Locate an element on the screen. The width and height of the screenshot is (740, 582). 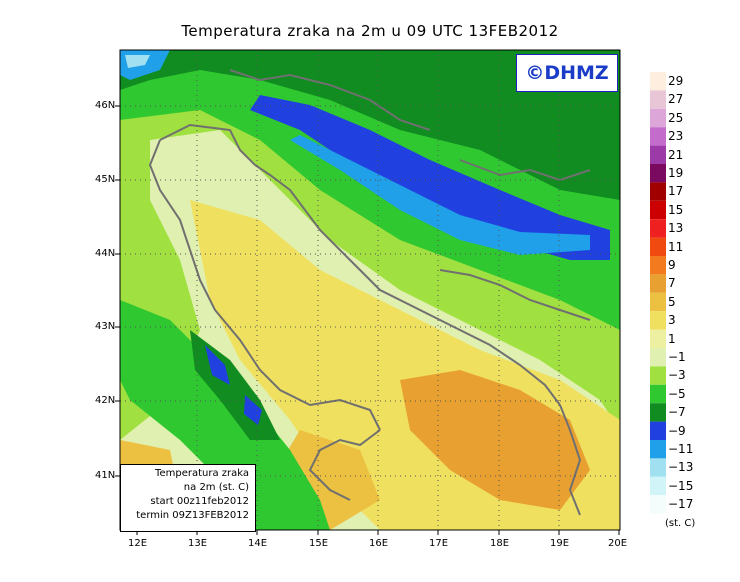
colorbar-label: 17 is located at coordinates (676, 191).